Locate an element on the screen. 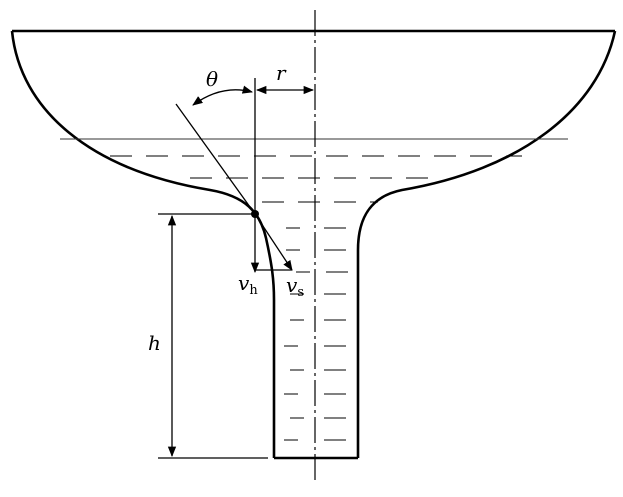 The height and width of the screenshot is (497, 623). theta-arc is located at coordinates (223, 95).